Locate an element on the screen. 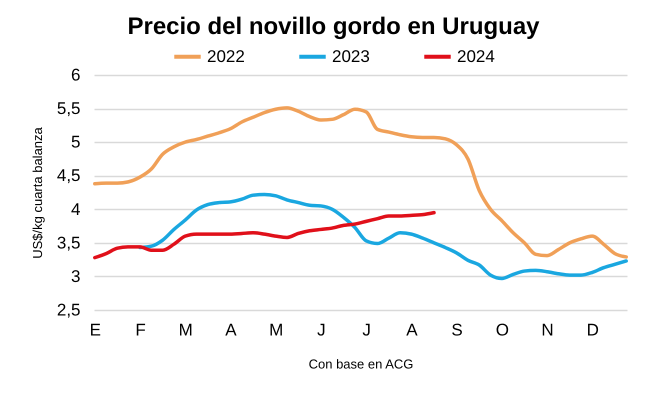  x-tick-label: E is located at coordinates (95, 330).